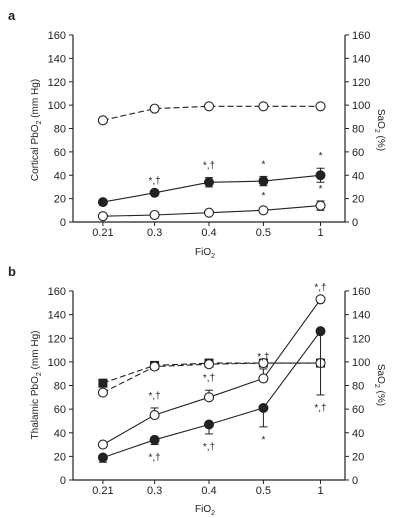 The height and width of the screenshot is (518, 409). Describe the element at coordinates (379, 130) in the screenshot. I see `panel-a-right-axis-label: SaO2 (%)` at that location.